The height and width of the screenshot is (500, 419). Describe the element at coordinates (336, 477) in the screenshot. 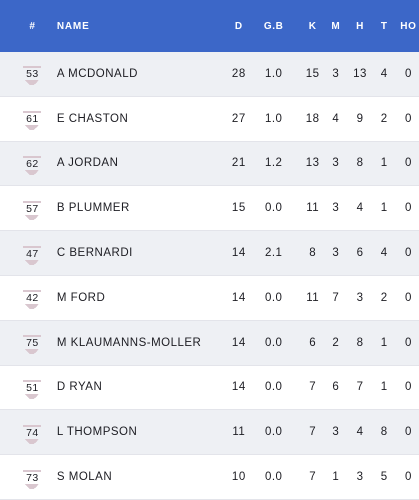

I see `stat-m: 1` at that location.